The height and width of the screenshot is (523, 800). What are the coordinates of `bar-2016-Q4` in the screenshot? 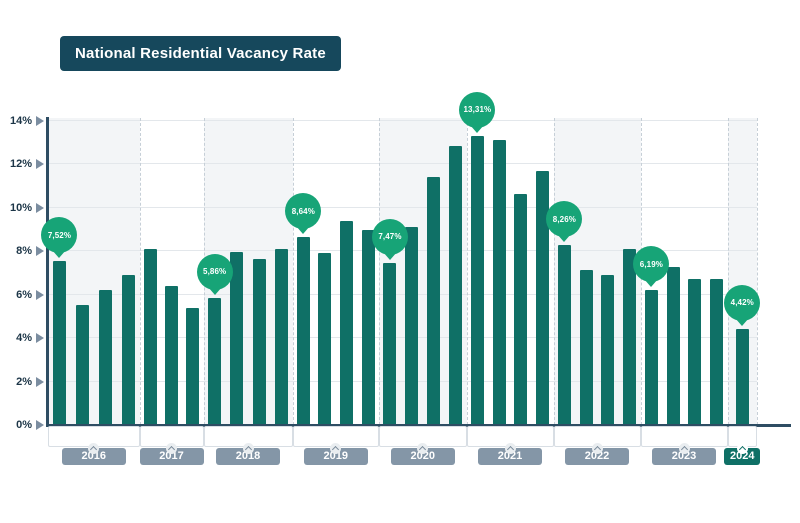 It's located at (128, 349).